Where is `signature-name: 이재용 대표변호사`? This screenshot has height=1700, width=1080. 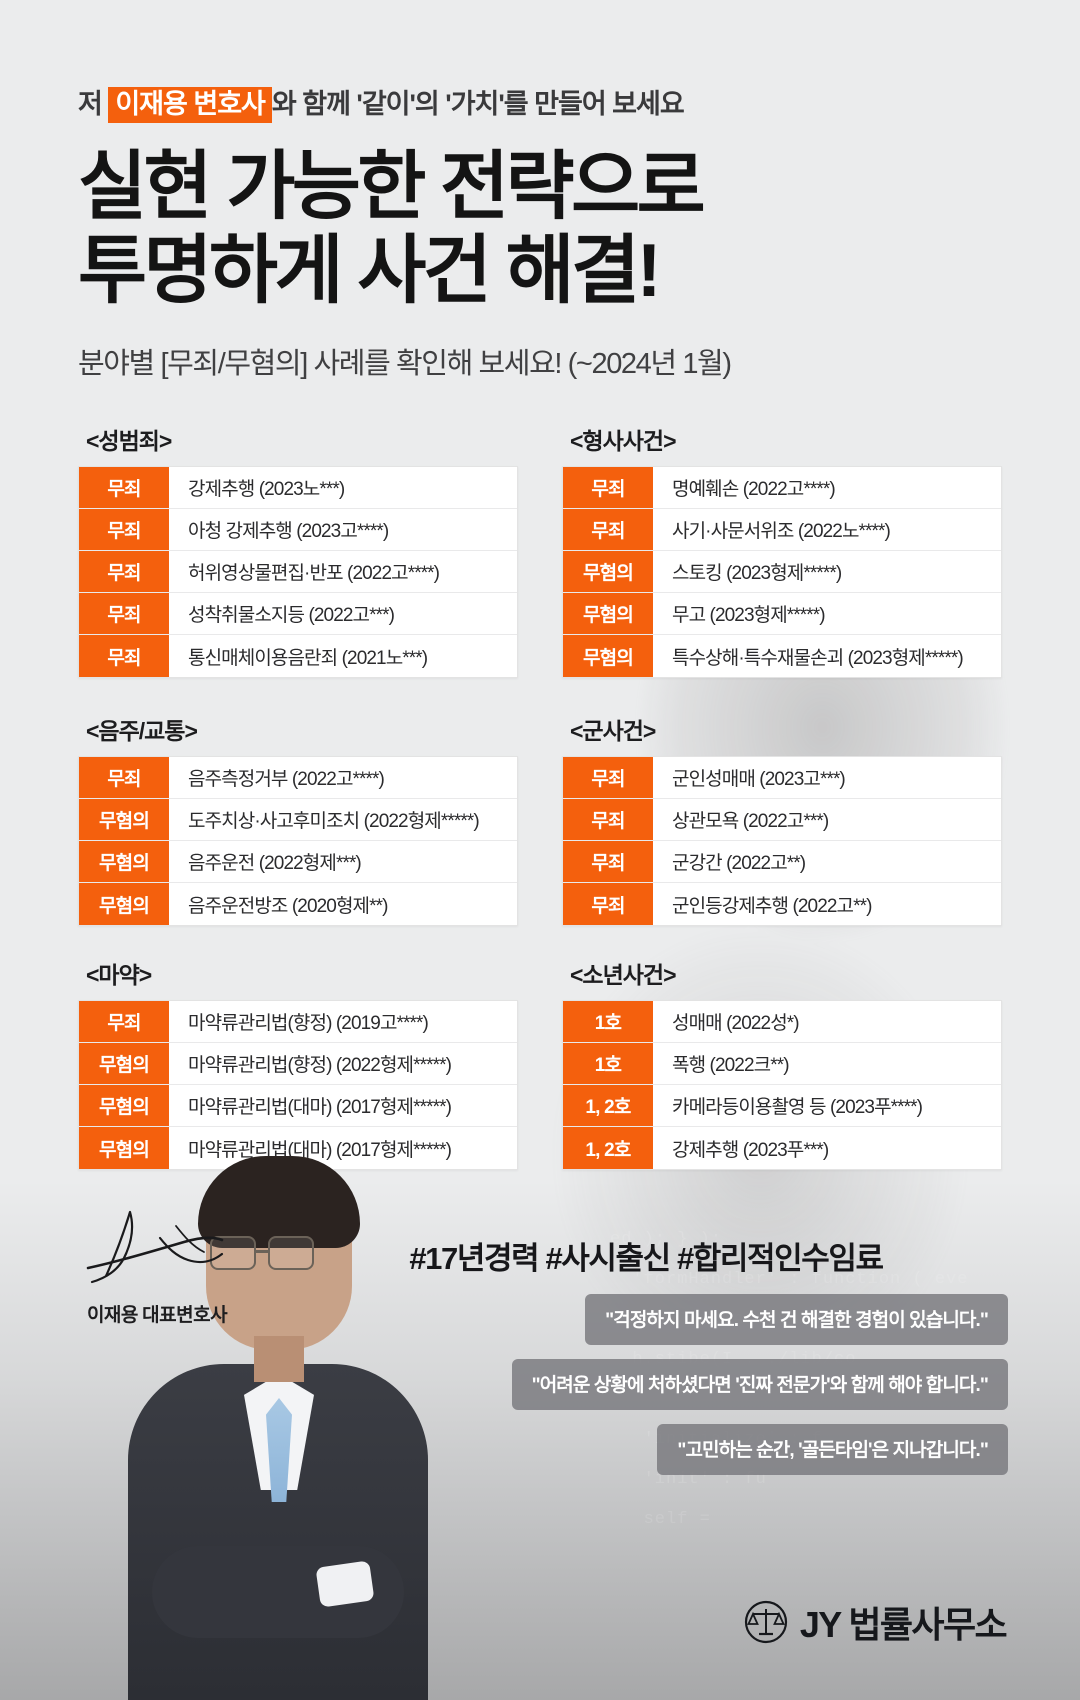
signature-name: 이재용 대표변호사 is located at coordinates (157, 1315).